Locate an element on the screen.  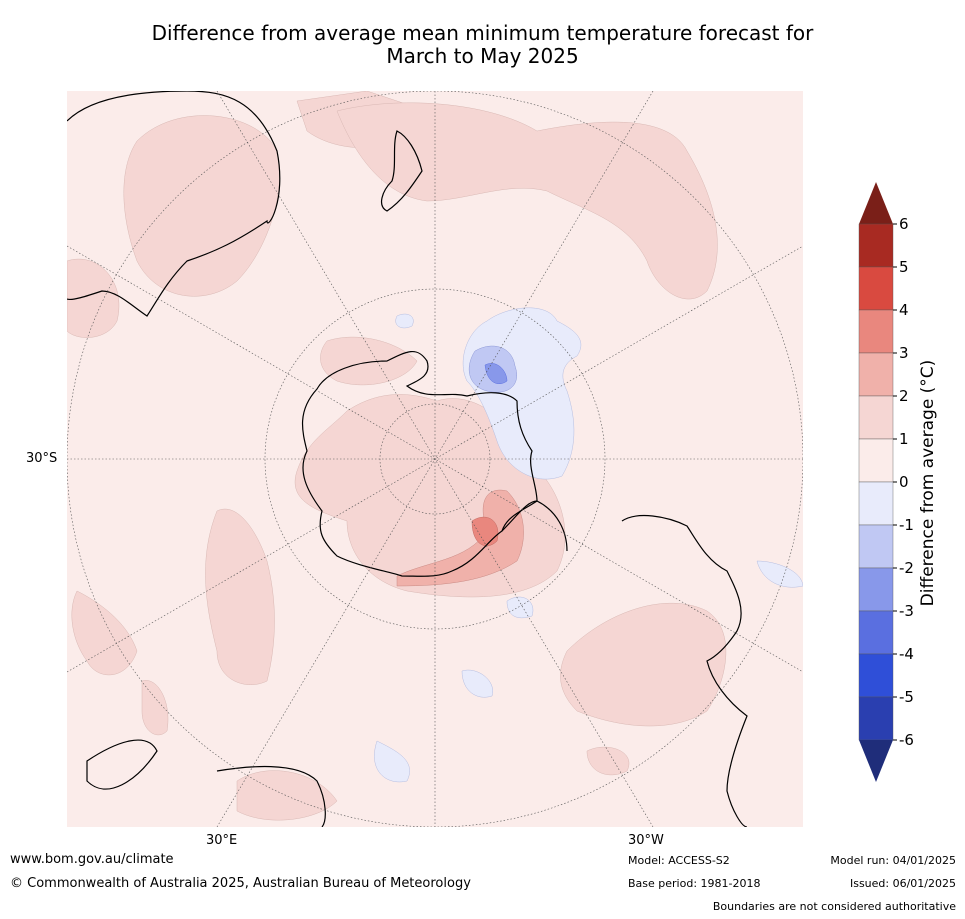
footer-model-run: Model run: 04/01/2025 is located at coordinates (893, 860).